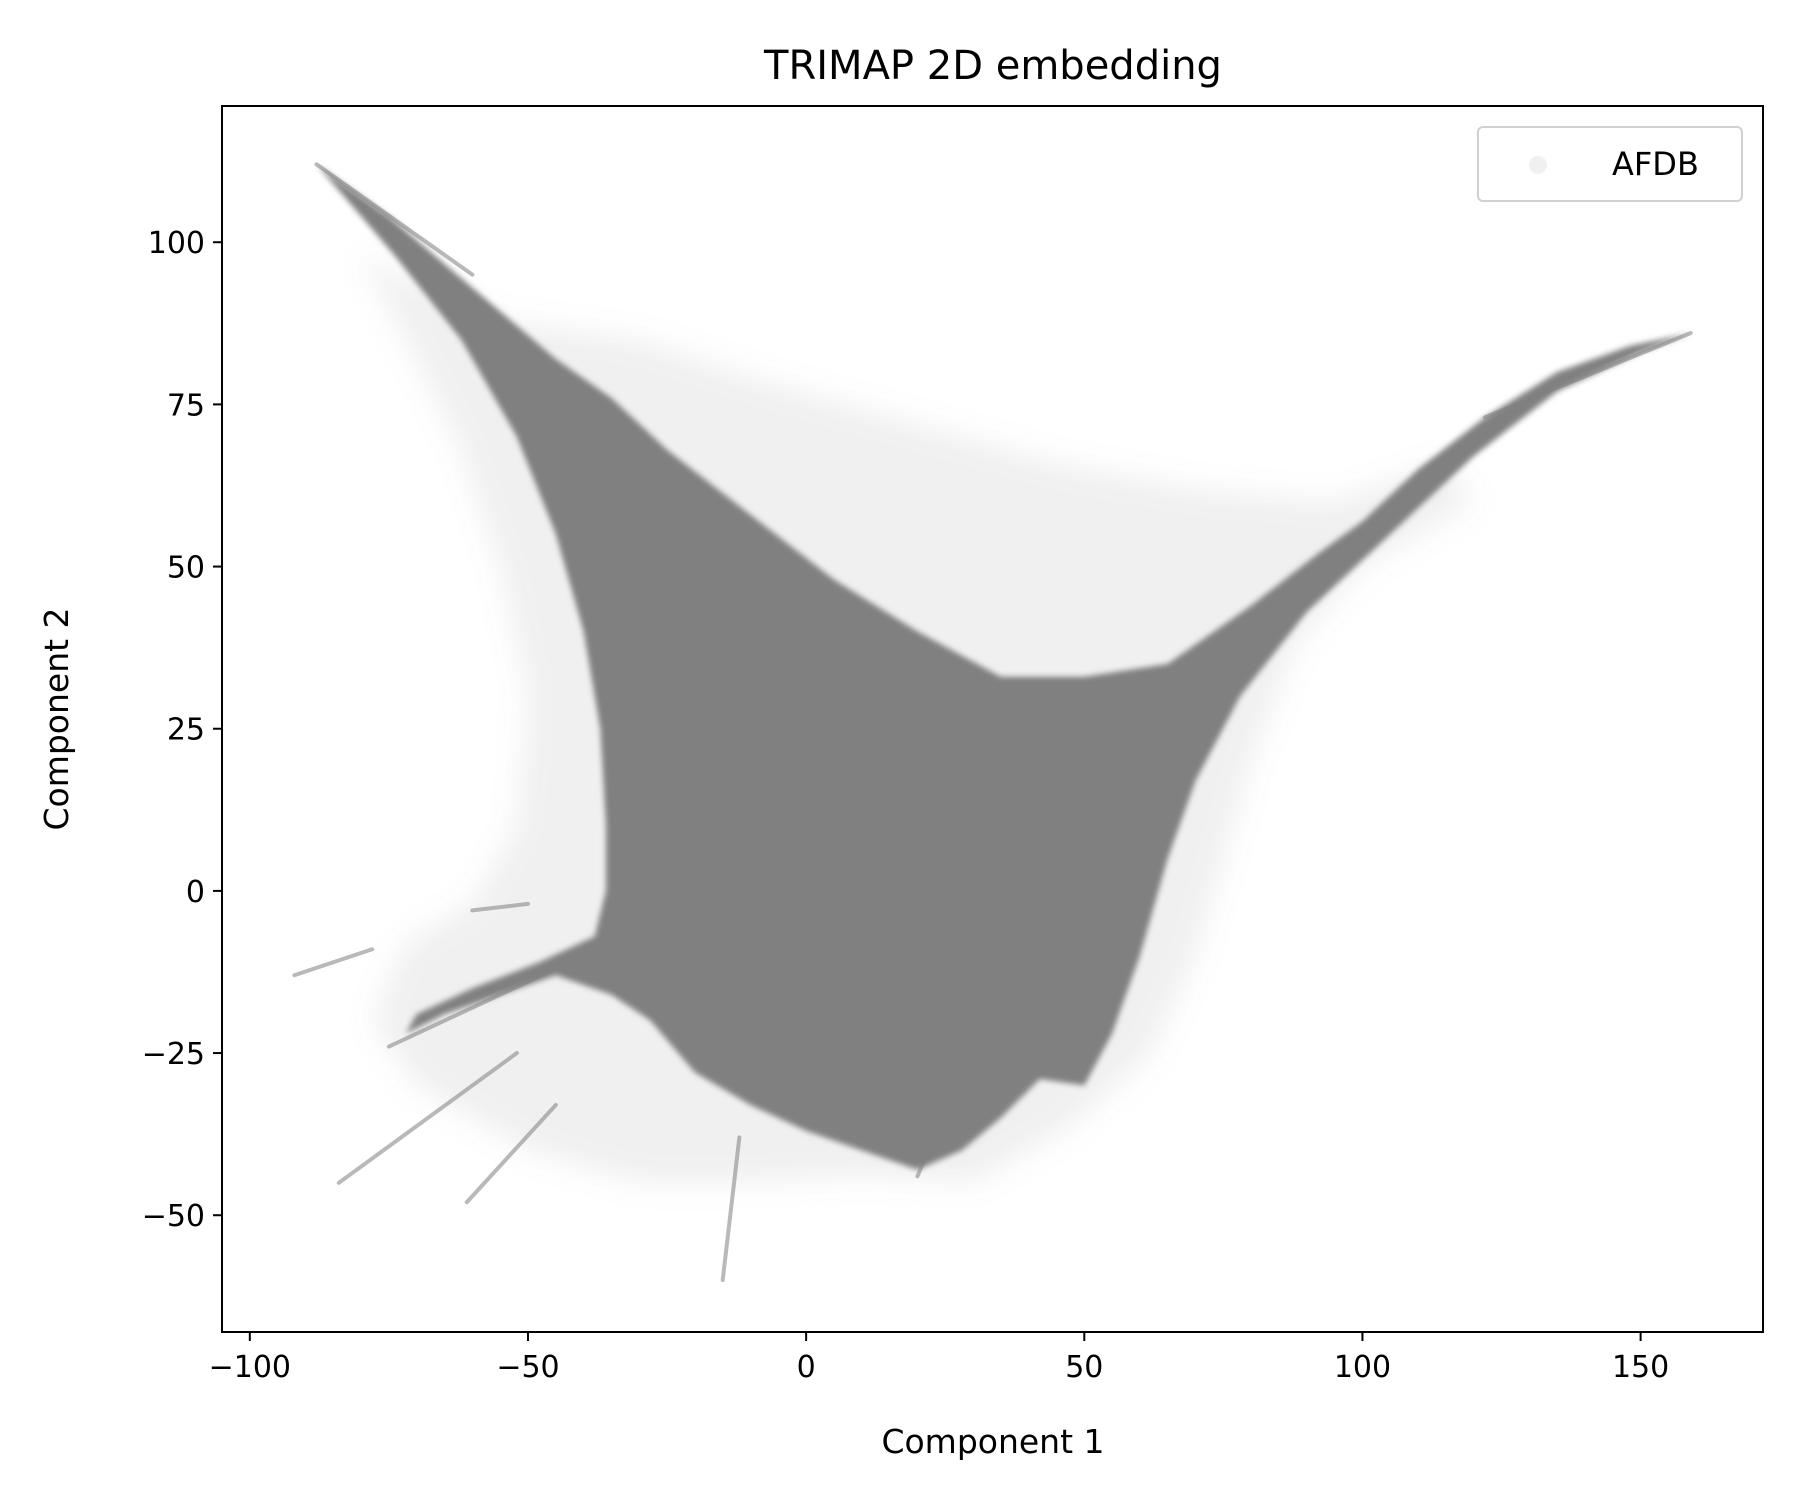  Describe the element at coordinates (186, 730) in the screenshot. I see `y-tick-label: 25` at that location.